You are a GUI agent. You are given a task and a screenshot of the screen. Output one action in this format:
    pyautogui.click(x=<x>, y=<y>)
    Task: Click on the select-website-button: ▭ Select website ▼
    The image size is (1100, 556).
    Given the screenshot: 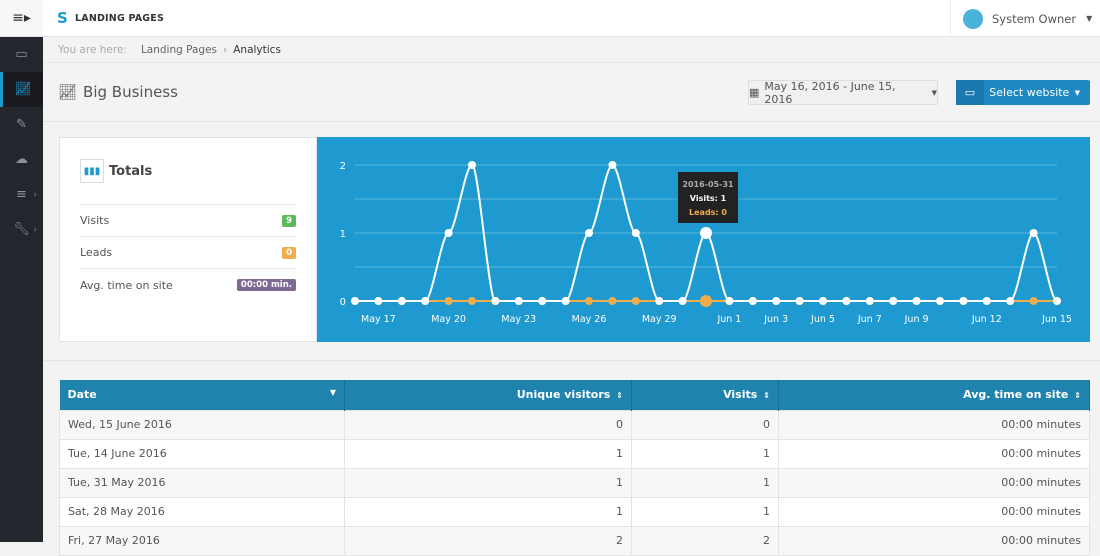 What is the action you would take?
    pyautogui.click(x=1023, y=92)
    